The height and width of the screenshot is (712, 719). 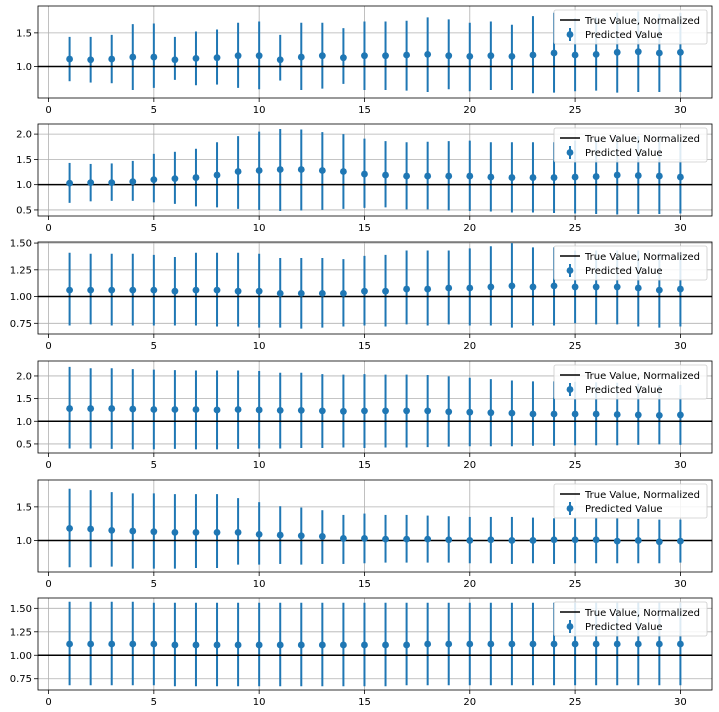 I want to click on y-tick-label: 1.50, so click(x=21, y=244).